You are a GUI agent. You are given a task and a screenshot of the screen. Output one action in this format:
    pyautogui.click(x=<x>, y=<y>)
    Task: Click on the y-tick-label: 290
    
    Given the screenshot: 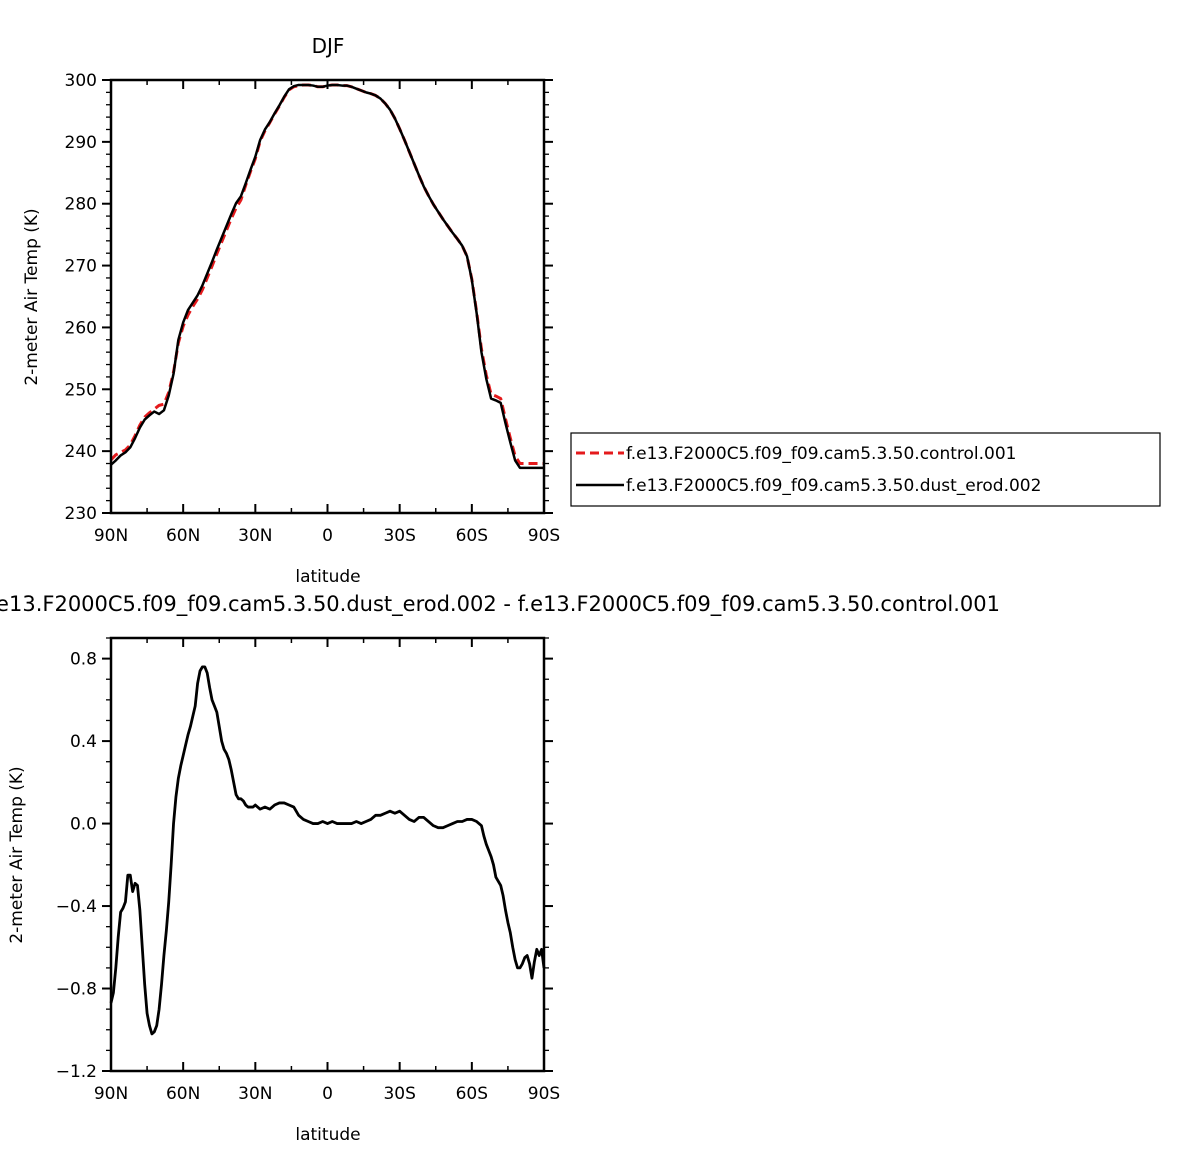 What is the action you would take?
    pyautogui.click(x=81, y=143)
    